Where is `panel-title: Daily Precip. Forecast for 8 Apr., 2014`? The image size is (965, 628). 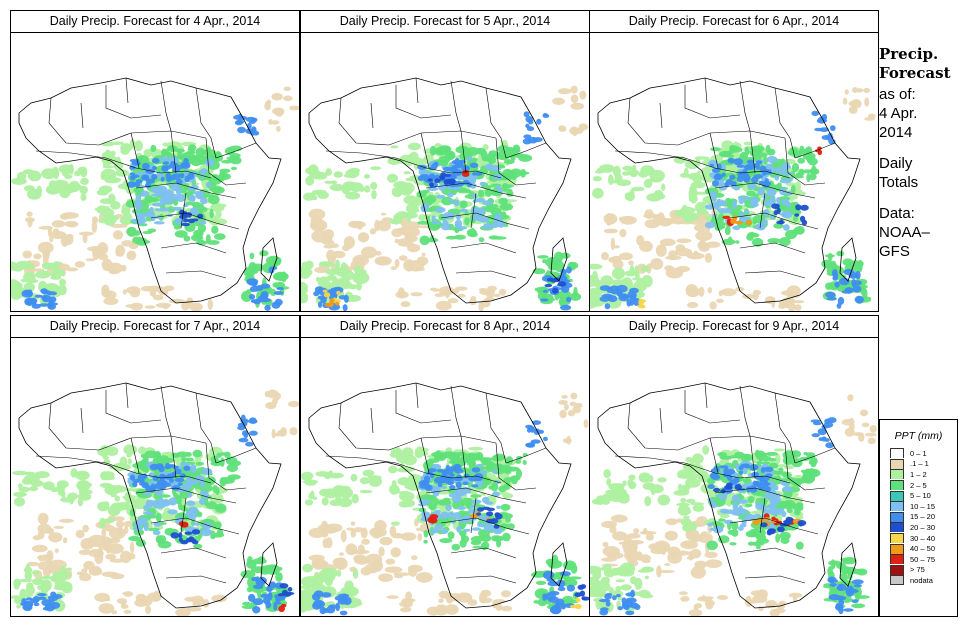 panel-title: Daily Precip. Forecast for 8 Apr., 2014 is located at coordinates (445, 326).